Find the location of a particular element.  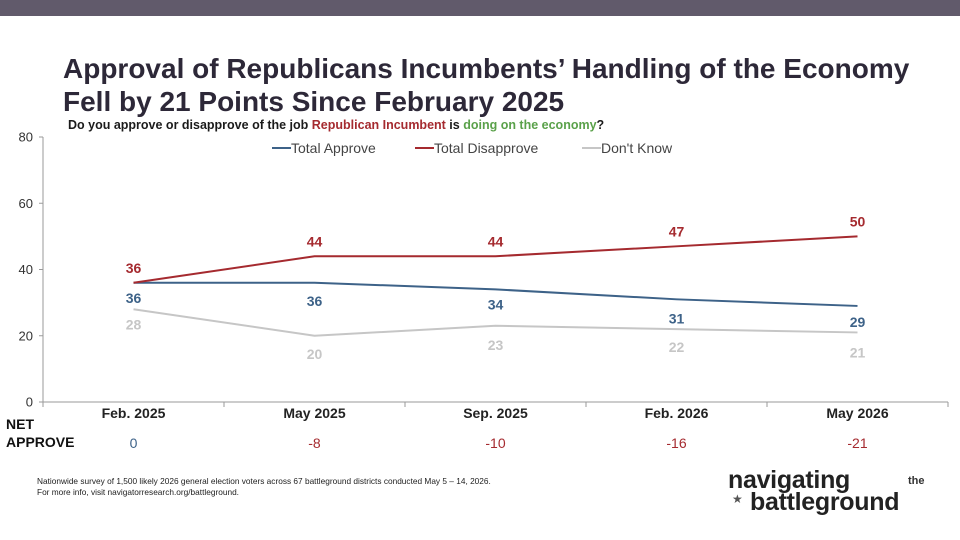

question-highlight-republican: Republican Incumbent is located at coordinates (378, 125).